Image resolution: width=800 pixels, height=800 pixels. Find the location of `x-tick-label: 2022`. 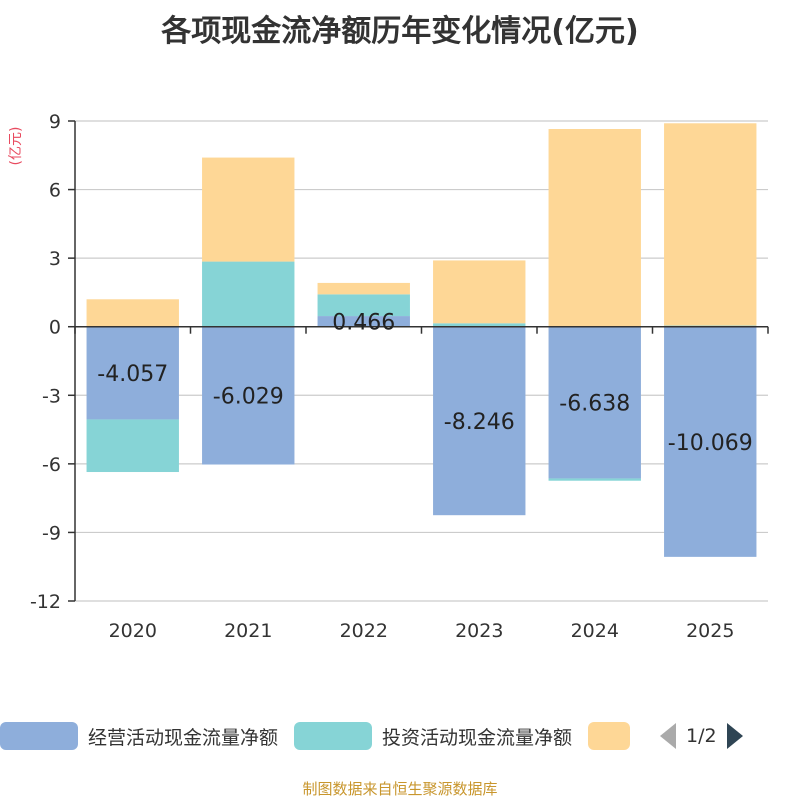

x-tick-label: 2022 is located at coordinates (364, 631).